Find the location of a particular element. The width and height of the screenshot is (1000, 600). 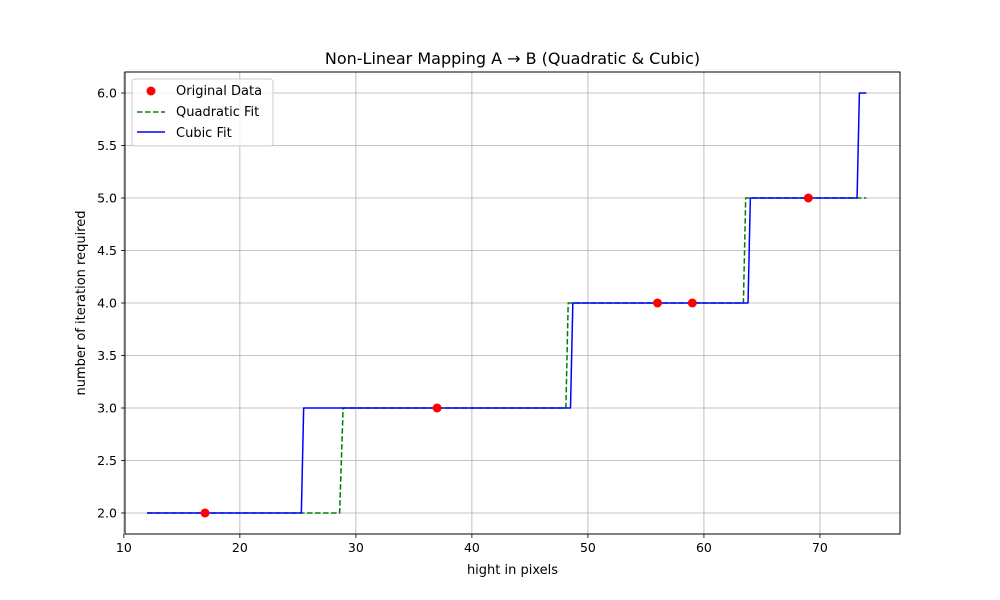

x-tick-label: 30 is located at coordinates (356, 547).